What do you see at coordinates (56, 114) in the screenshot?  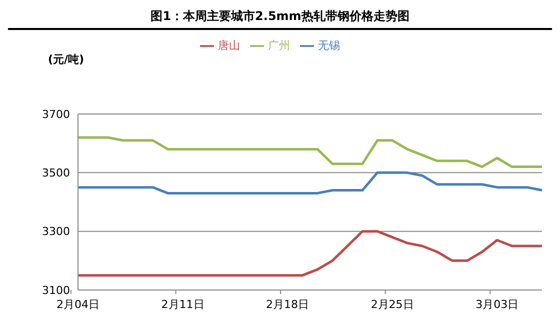 I see `y-tick-label: 3700` at bounding box center [56, 114].